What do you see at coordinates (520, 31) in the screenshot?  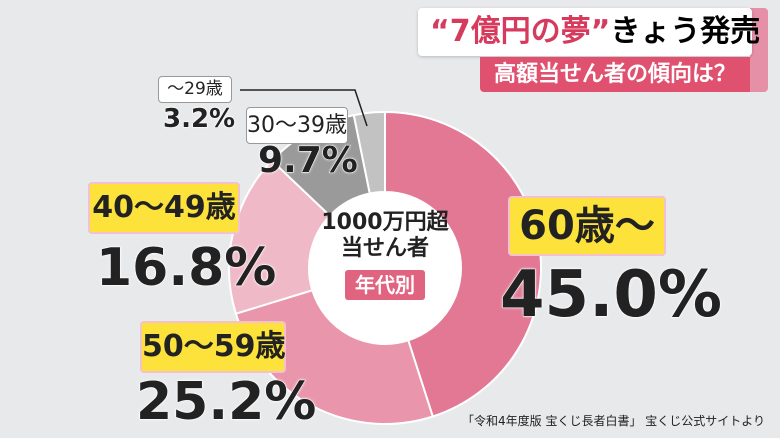 I see `headline-quote: “7億円の夢”` at bounding box center [520, 31].